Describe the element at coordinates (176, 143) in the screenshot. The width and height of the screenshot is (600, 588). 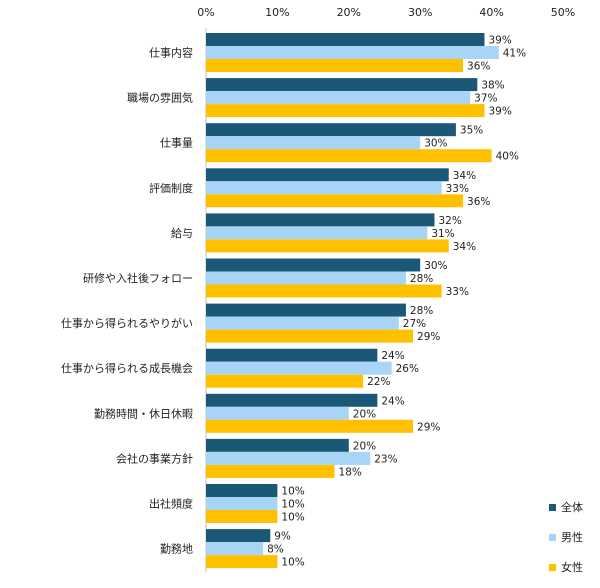
I see `category-label: 仕事量` at that location.